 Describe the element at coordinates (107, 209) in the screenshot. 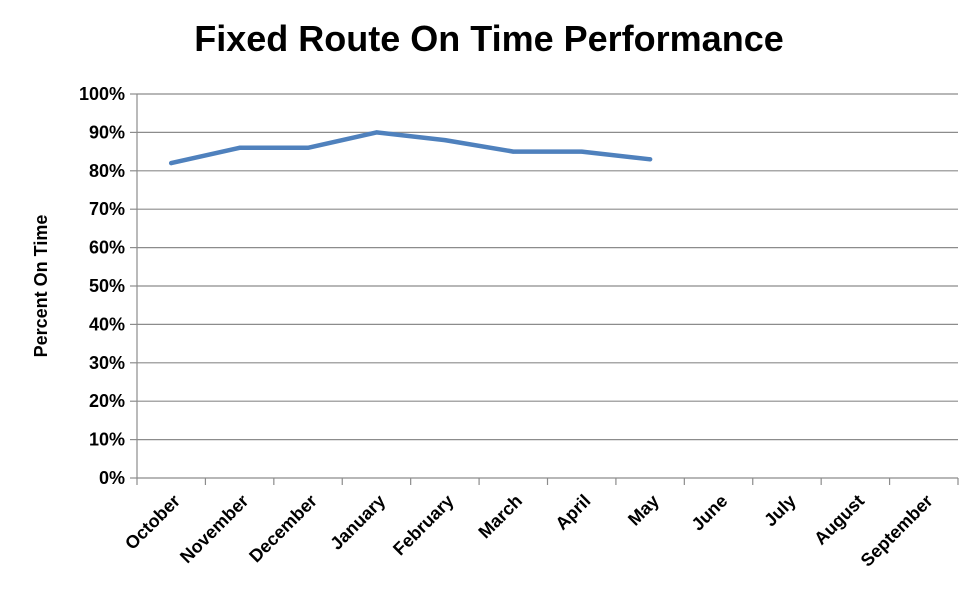

I see `y-tick-label: 70%` at that location.